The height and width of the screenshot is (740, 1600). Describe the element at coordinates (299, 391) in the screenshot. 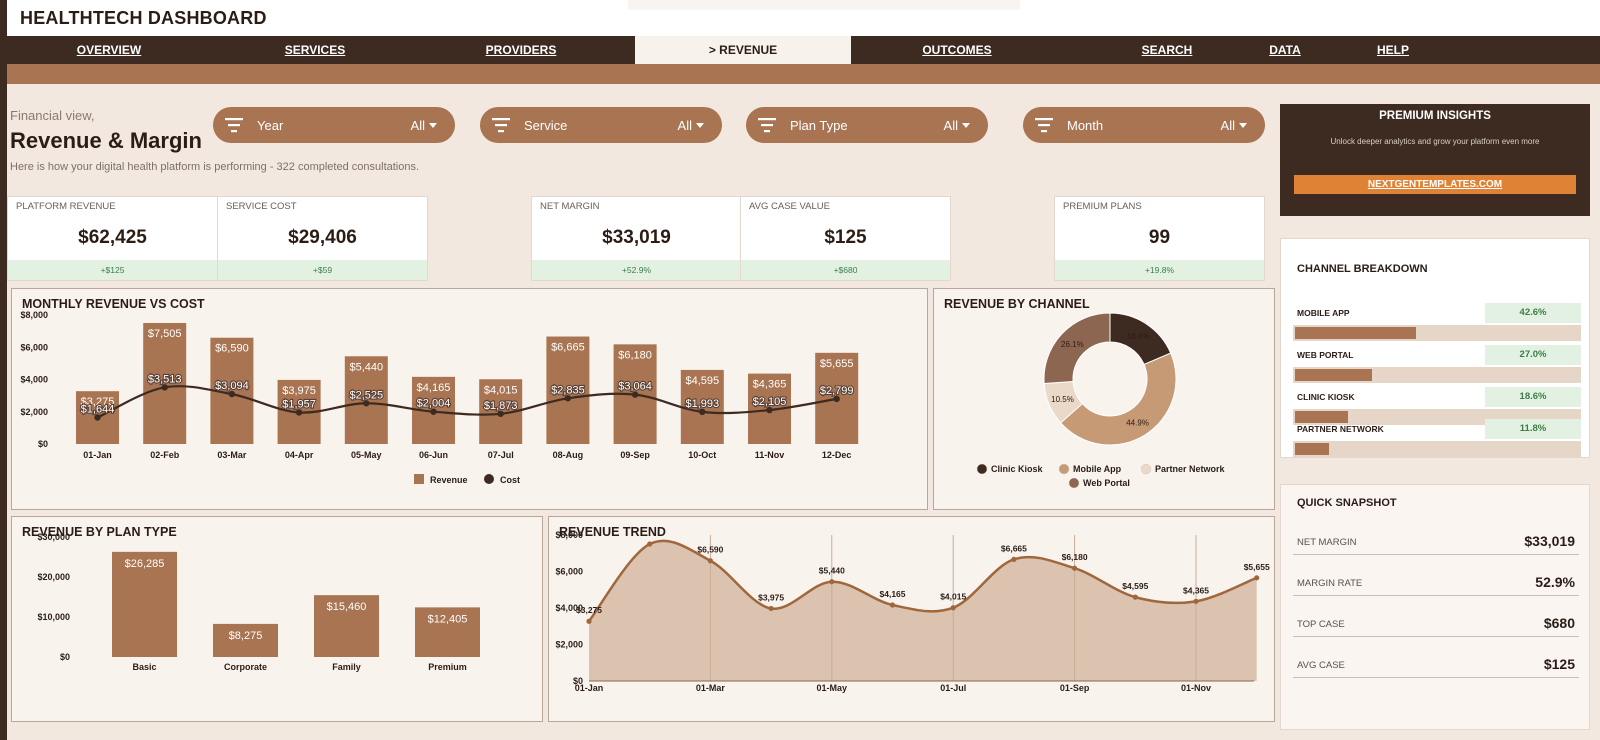

I see `bar-value-label: $3,975` at that location.